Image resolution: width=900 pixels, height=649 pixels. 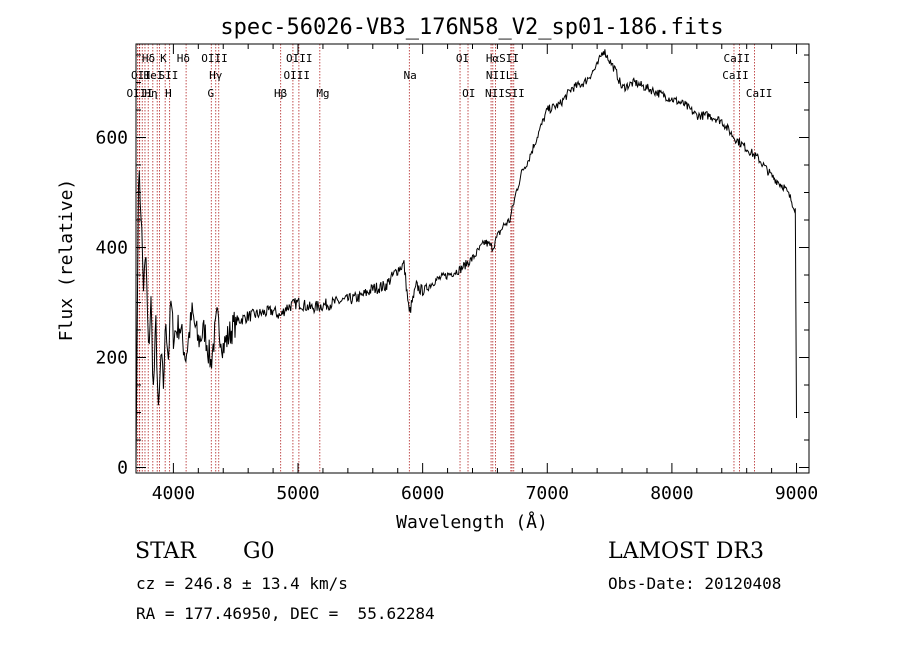 What do you see at coordinates (163, 58) in the screenshot?
I see `line-label: K` at bounding box center [163, 58].